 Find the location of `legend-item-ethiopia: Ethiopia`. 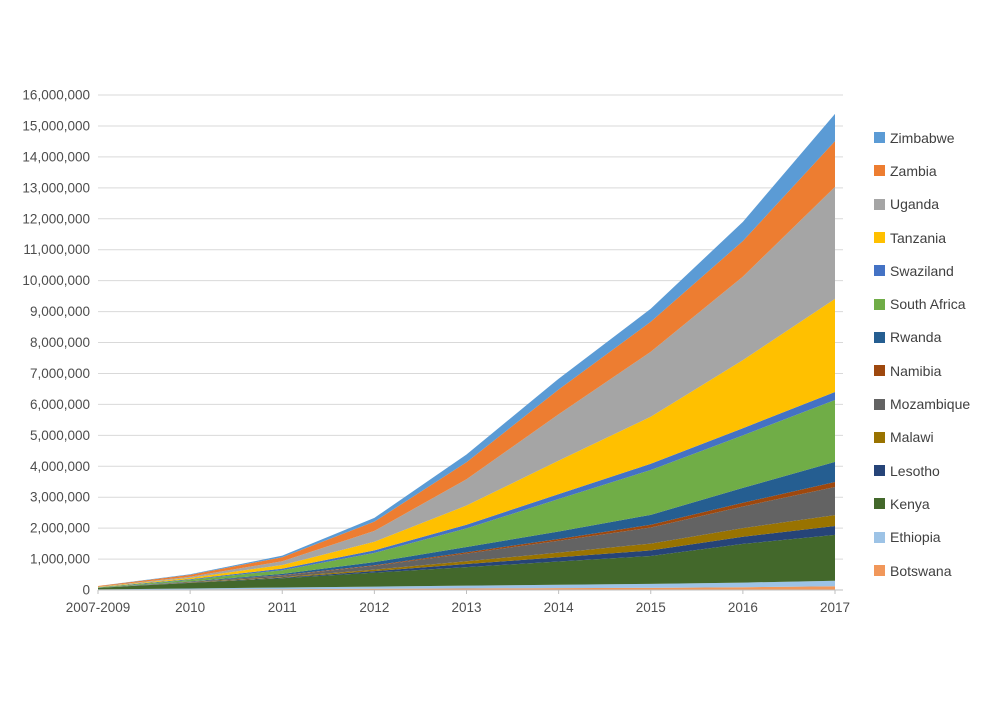

legend-item-ethiopia: Ethiopia is located at coordinates (922, 537).